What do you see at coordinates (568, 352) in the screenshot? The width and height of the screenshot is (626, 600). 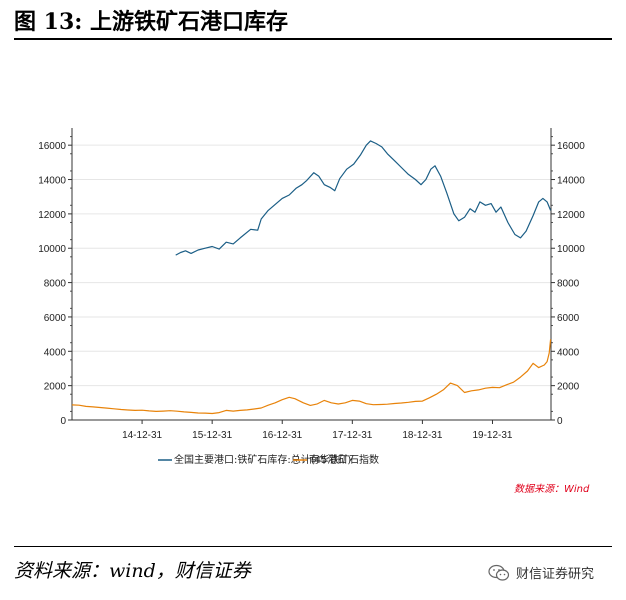 I see `y-right-tick-label: 4000` at bounding box center [568, 352].